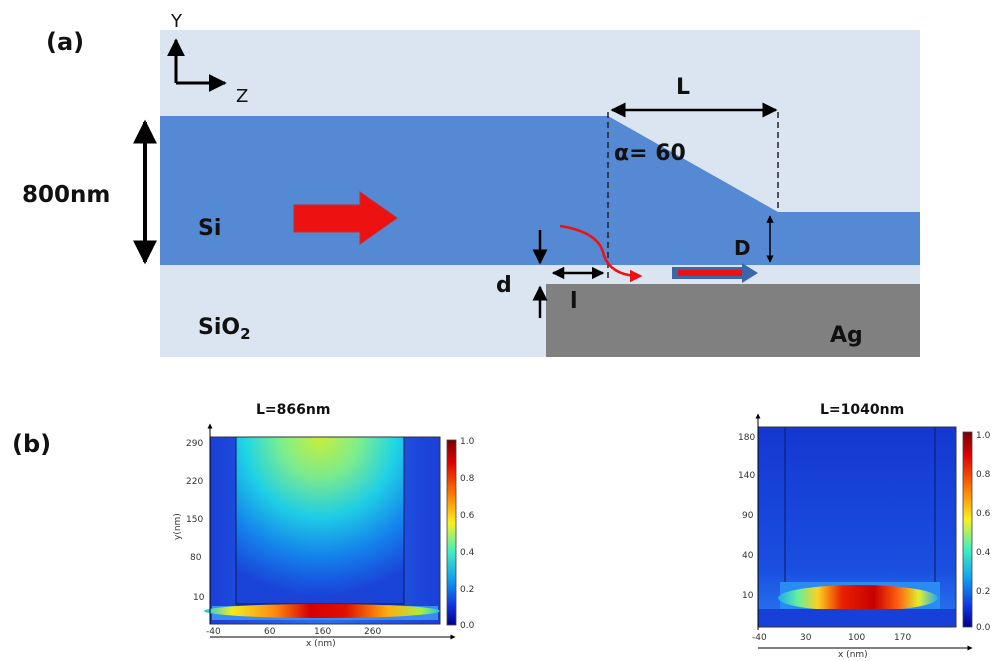 This screenshot has height=661, width=998. Describe the element at coordinates (196, 558) in the screenshot. I see `ytick: 80` at that location.